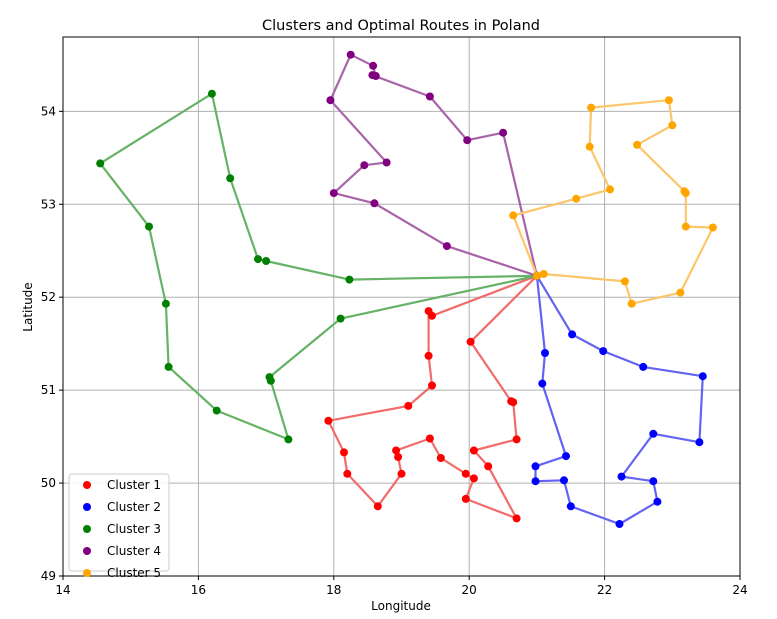 This screenshot has height=619, width=777. What do you see at coordinates (48, 204) in the screenshot?
I see `y-tick-label: 53` at bounding box center [48, 204].